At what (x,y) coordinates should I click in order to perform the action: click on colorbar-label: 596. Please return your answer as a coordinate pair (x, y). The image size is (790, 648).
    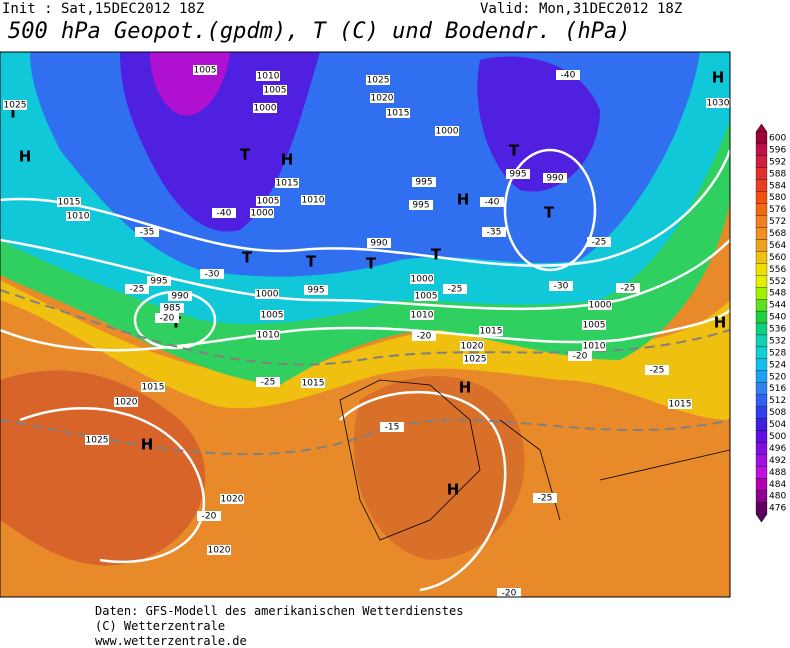
    Looking at the image, I should click on (777, 150).